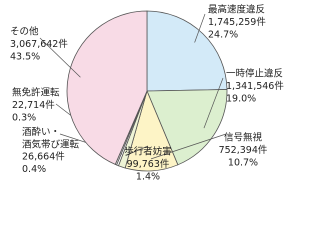 The image size is (320, 240). What do you see at coordinates (236, 10) in the screenshot?
I see `category-label: 最高速度違反` at bounding box center [236, 10].